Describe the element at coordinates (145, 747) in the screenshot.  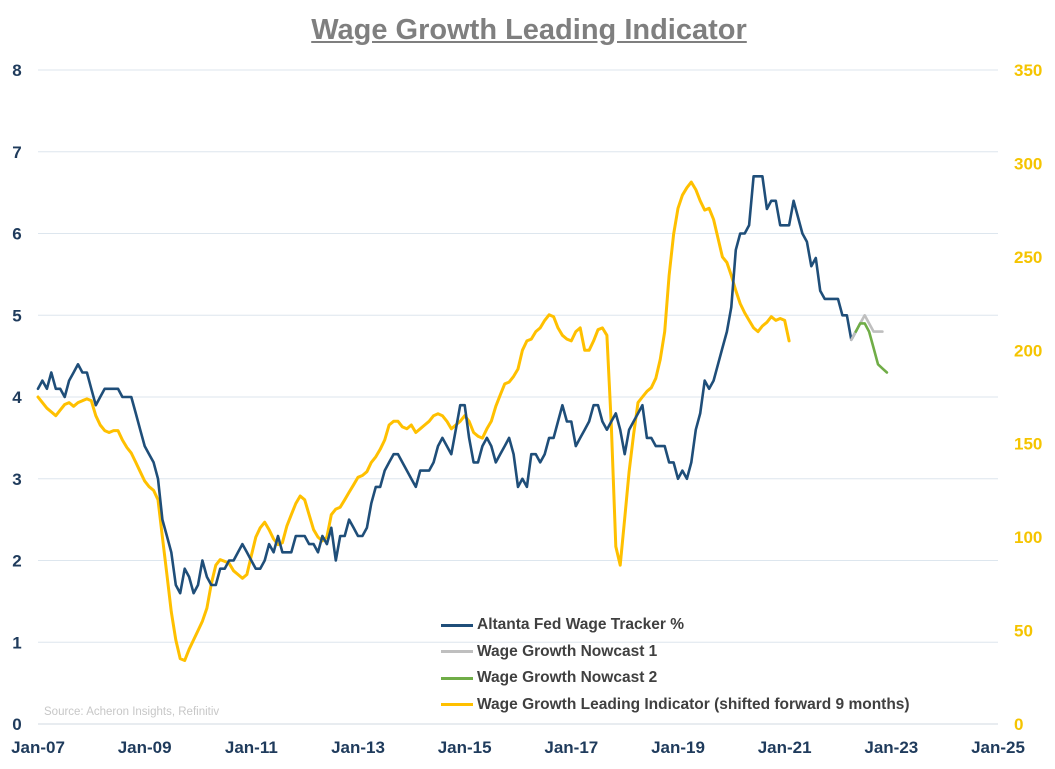
I see `x-tick-label: Jan-09` at that location.